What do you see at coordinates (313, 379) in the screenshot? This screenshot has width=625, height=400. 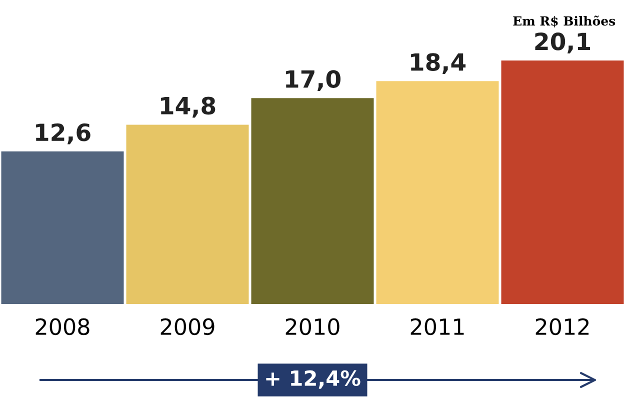 I see `text: + 12,4%` at bounding box center [313, 379].